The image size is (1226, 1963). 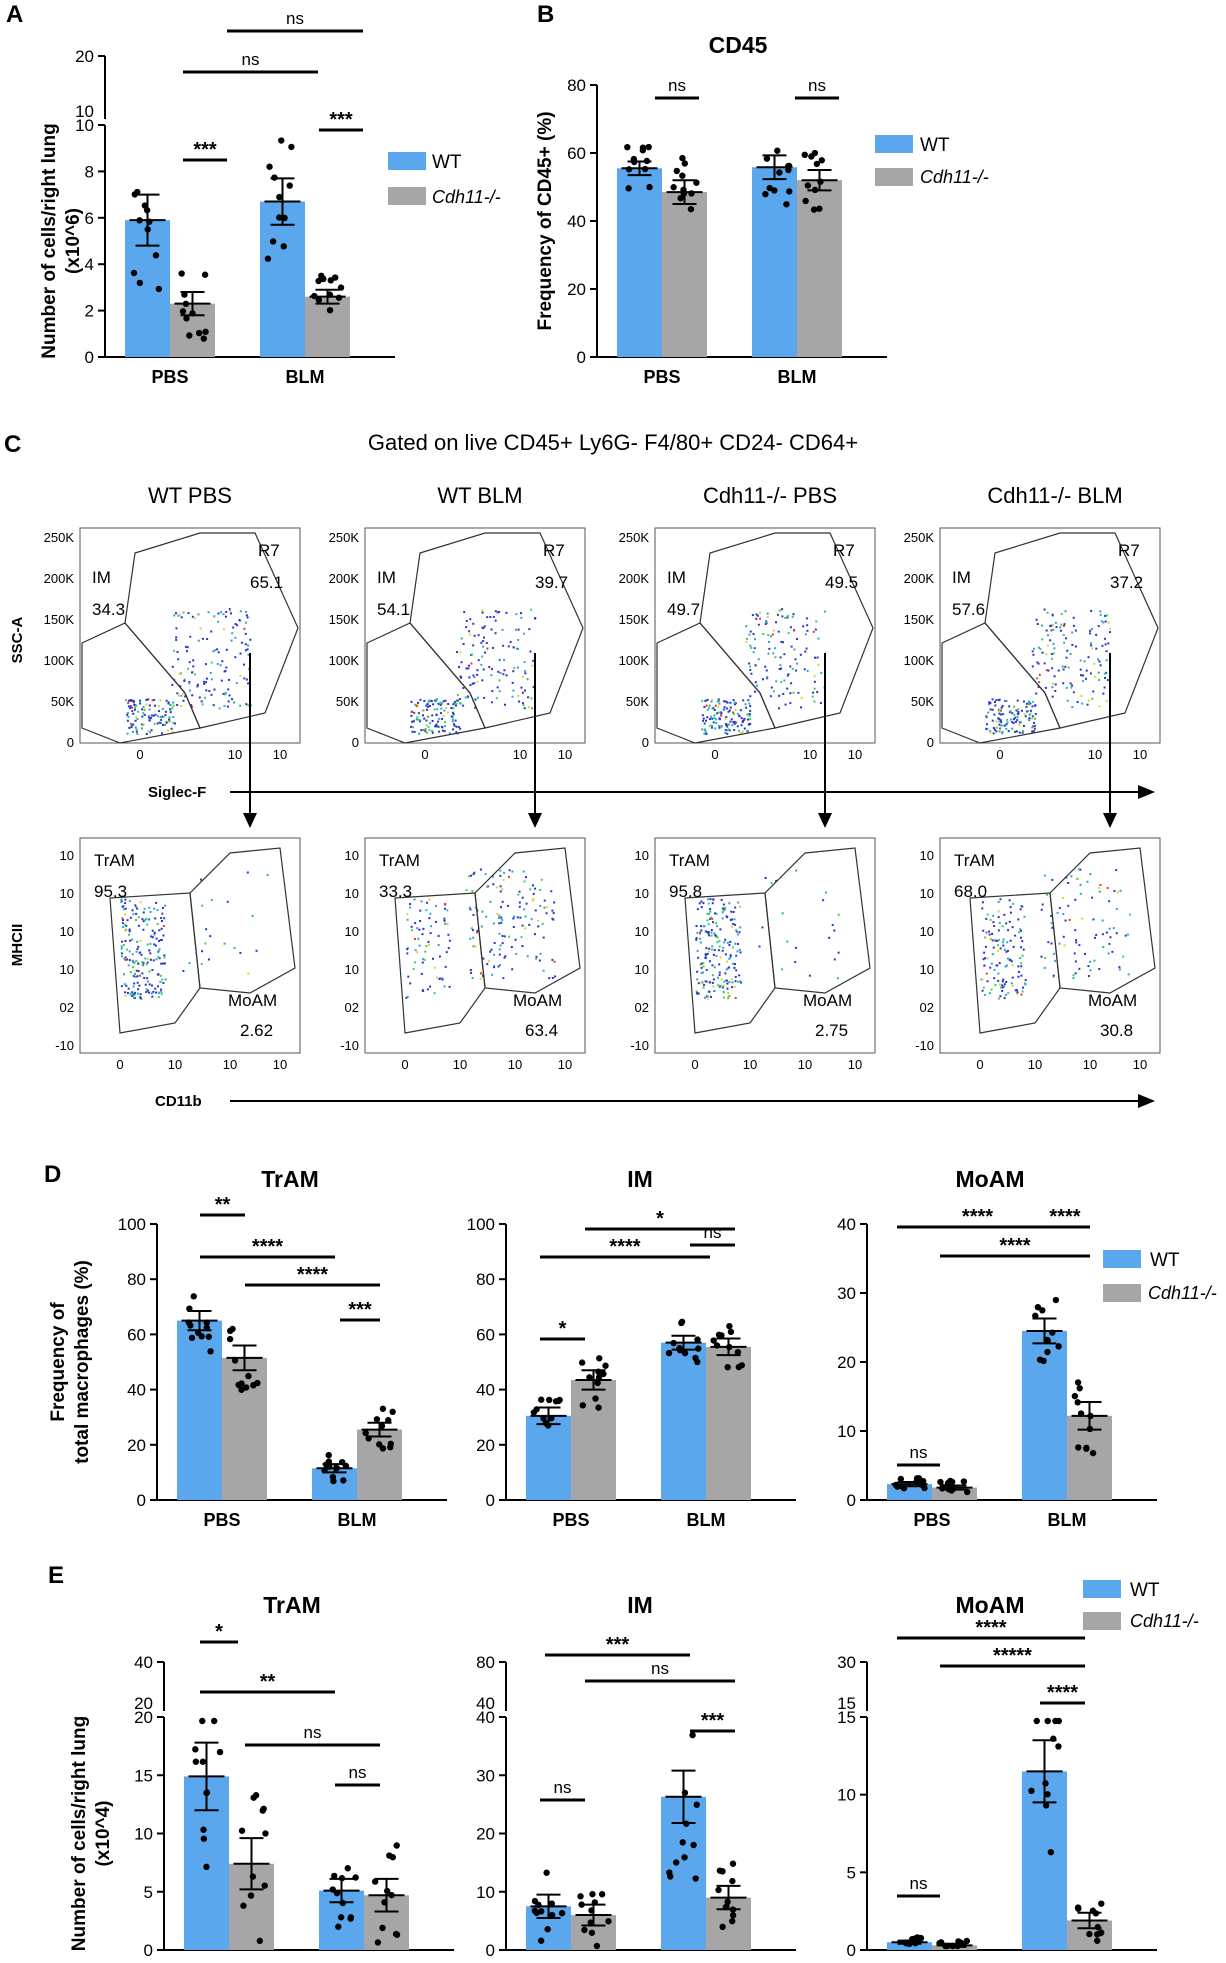 What do you see at coordinates (570, 1961) in the screenshot?
I see `x-tick-label: PBS` at bounding box center [570, 1961].